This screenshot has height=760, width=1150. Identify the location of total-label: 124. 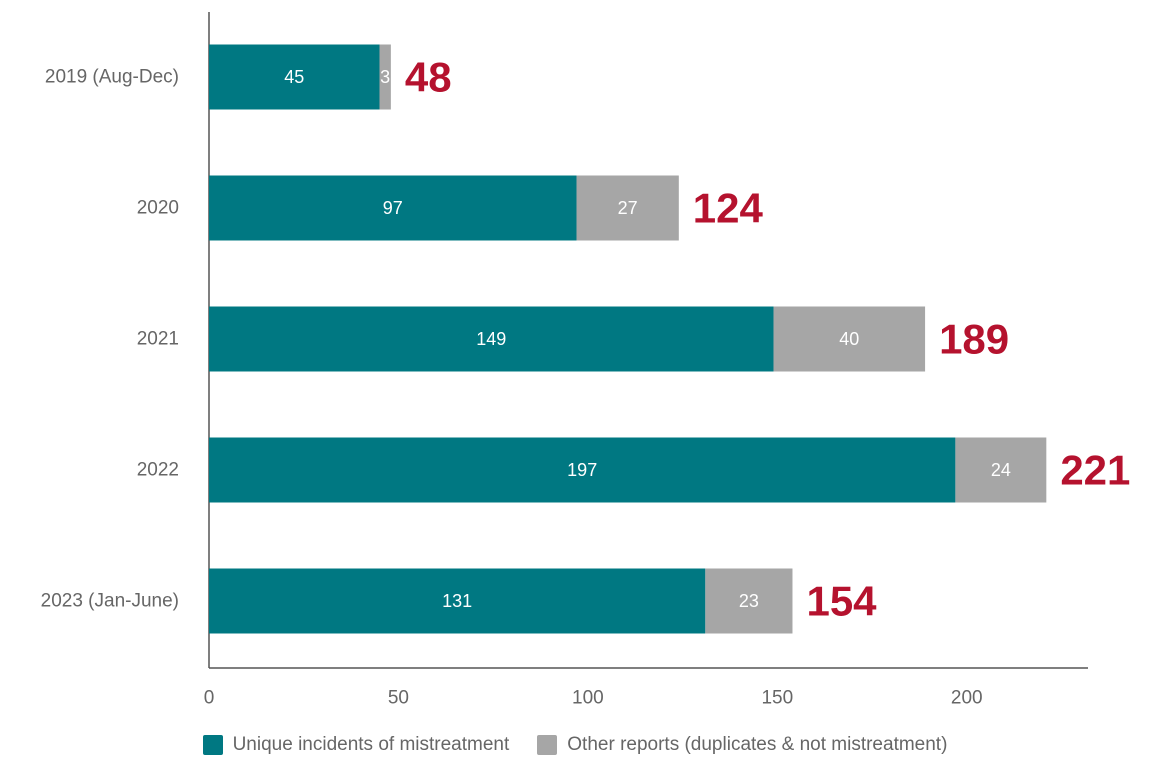
(728, 208).